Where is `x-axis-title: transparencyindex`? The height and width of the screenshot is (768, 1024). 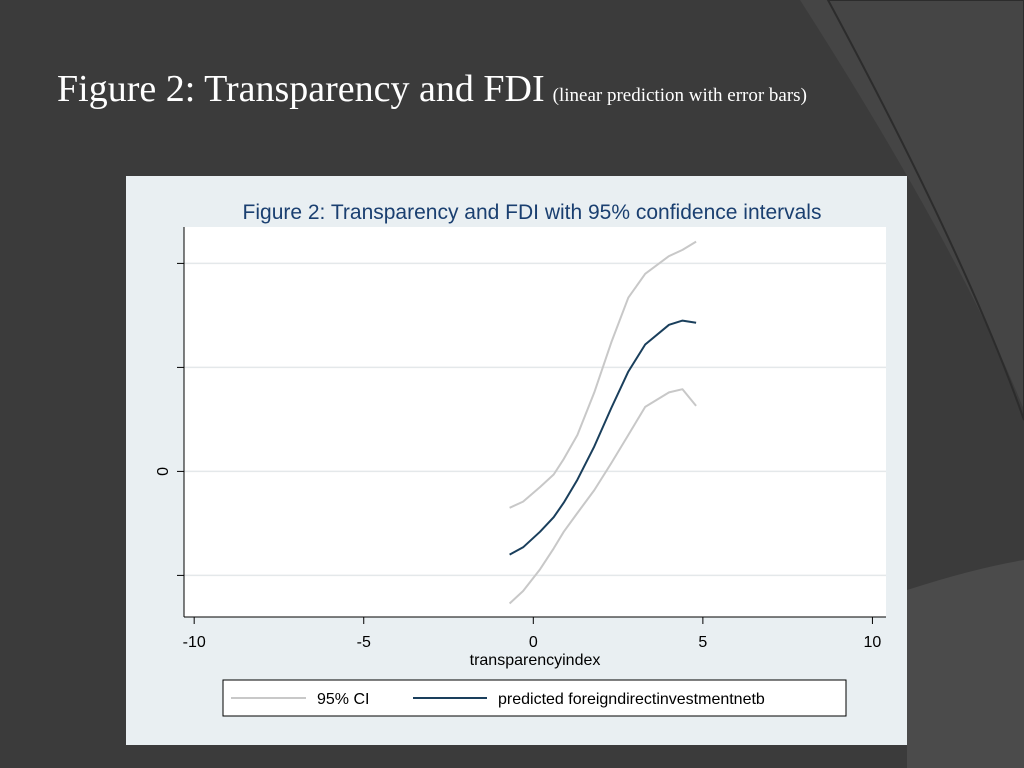 x-axis-title: transparencyindex is located at coordinates (535, 660).